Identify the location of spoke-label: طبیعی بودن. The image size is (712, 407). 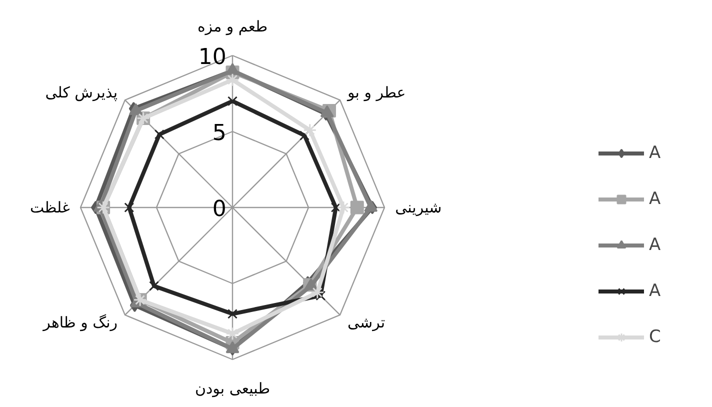
(232, 388).